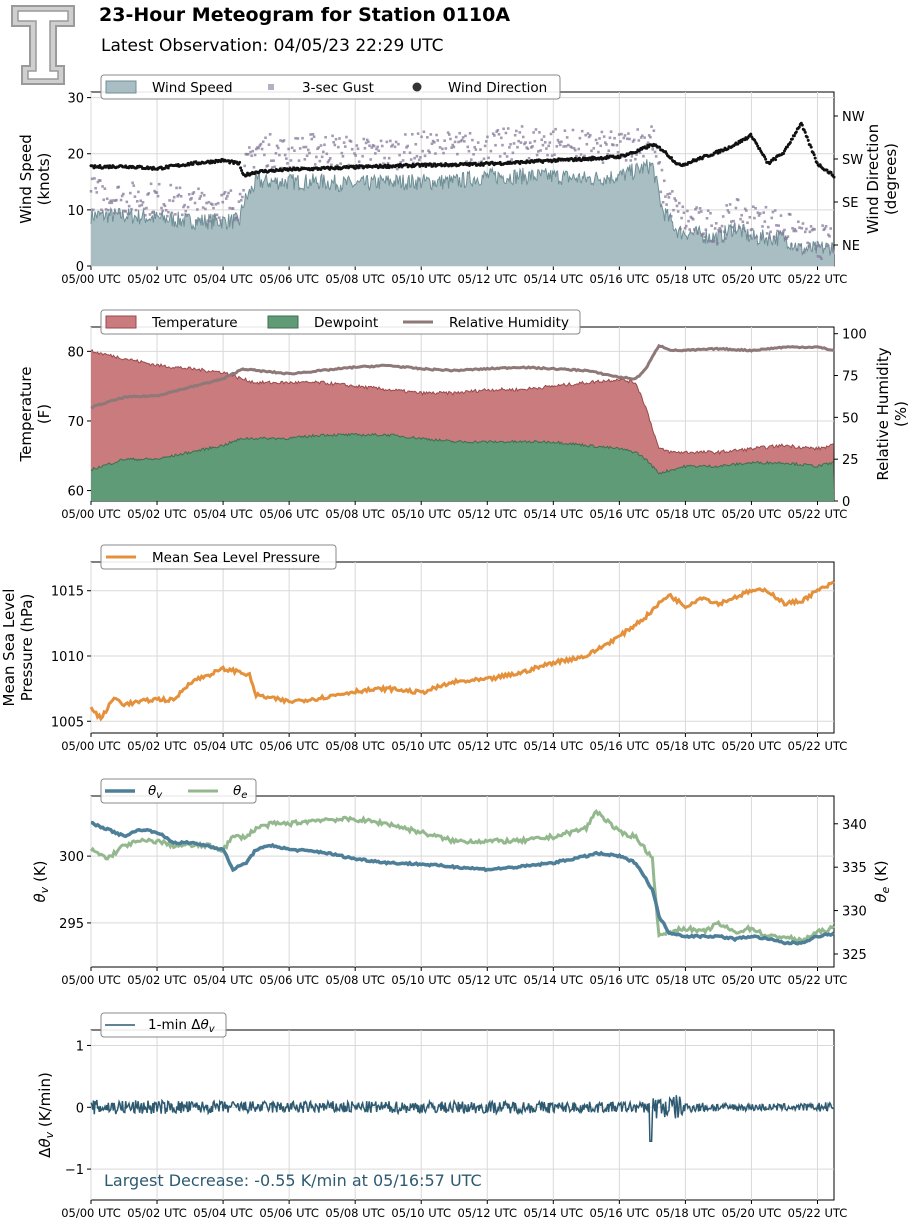 Image resolution: width=913 pixels, height=1231 pixels. Describe the element at coordinates (75, 99) in the screenshot. I see `y-tick-label: 30` at that location.